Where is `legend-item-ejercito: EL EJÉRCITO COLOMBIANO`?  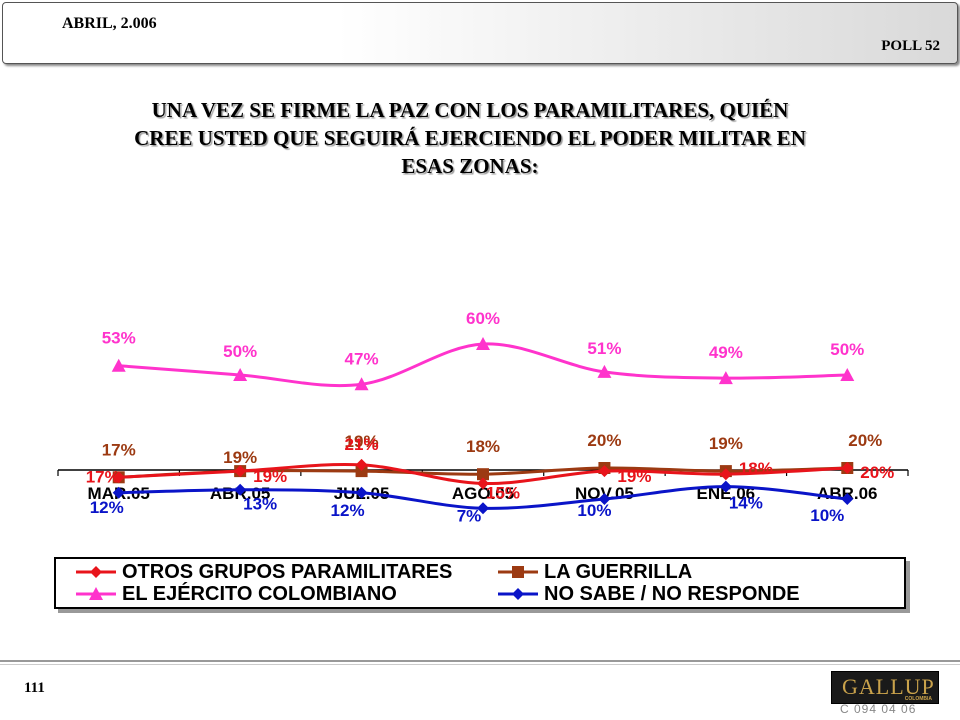
legend-item-ejercito: EL EJÉRCITO COLOMBIANO is located at coordinates (236, 594).